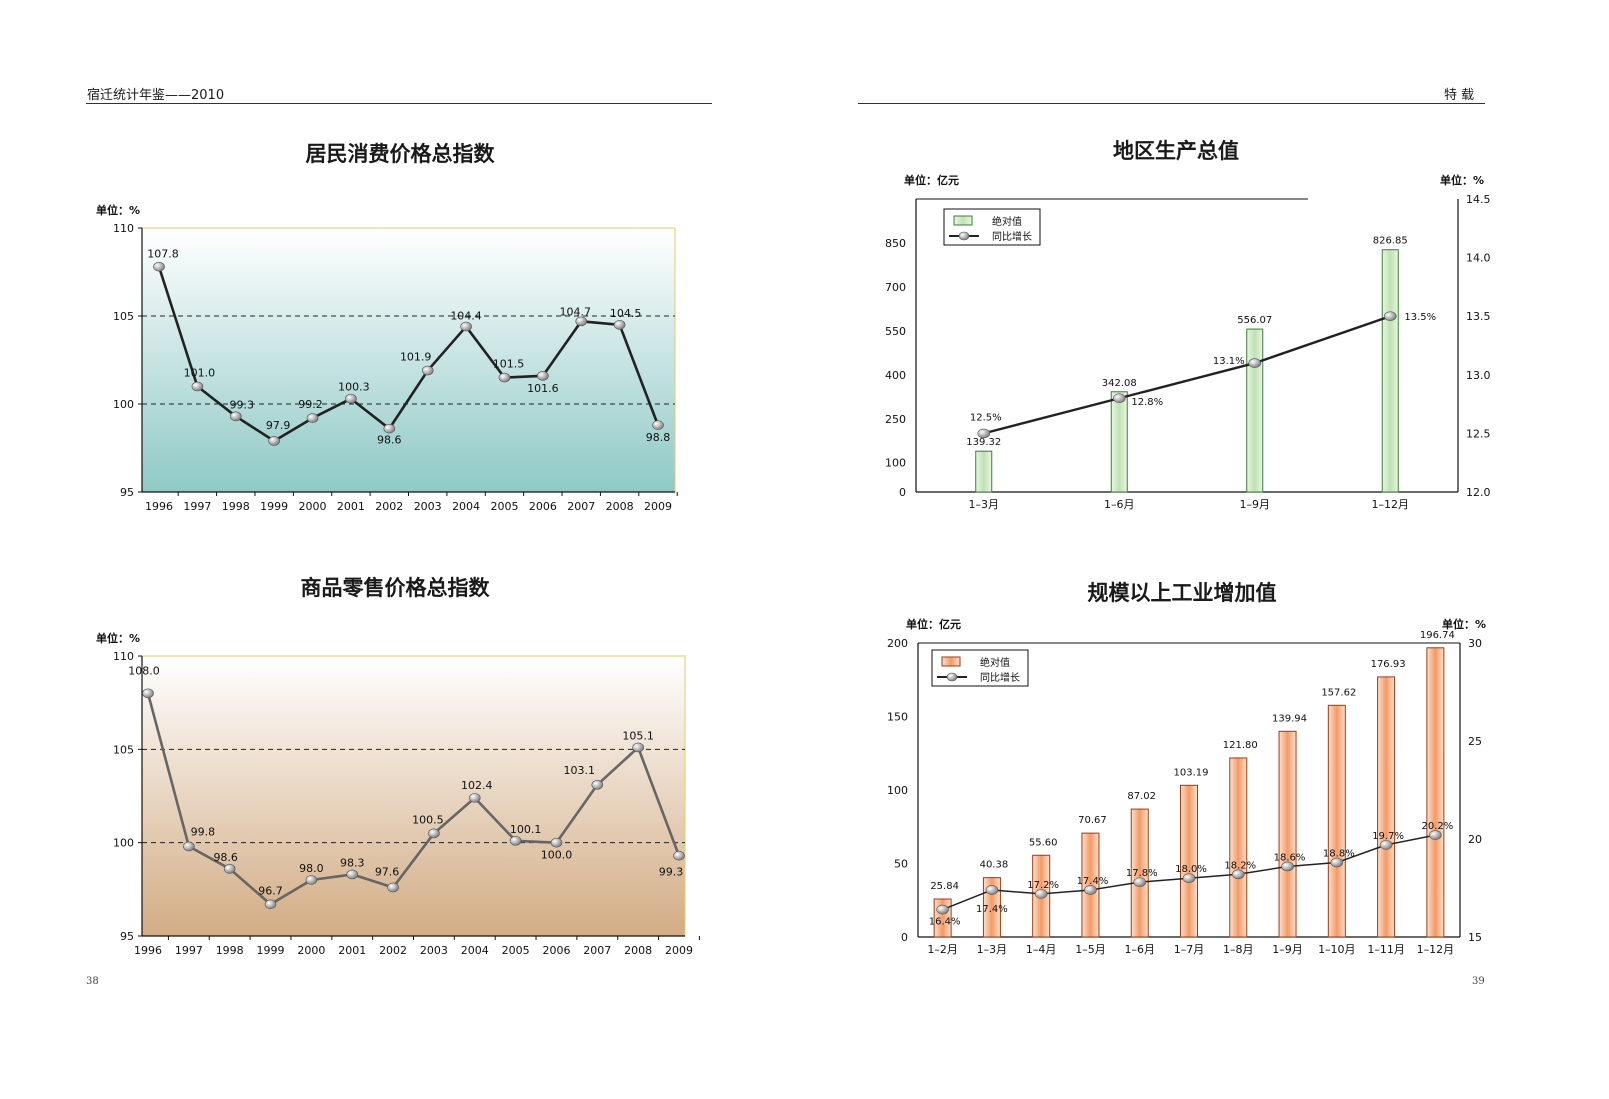 The height and width of the screenshot is (1099, 1609). I want to click on x-tick-label: 1996, so click(159, 506).